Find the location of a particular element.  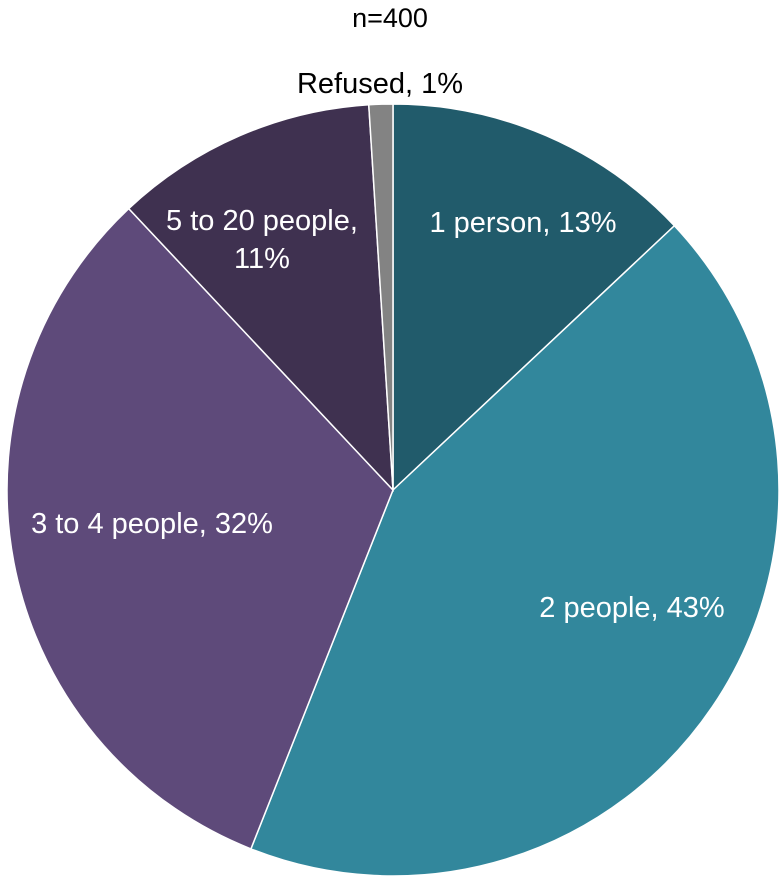

slice-label-1-person: 1 person, 13% is located at coordinates (522, 223).